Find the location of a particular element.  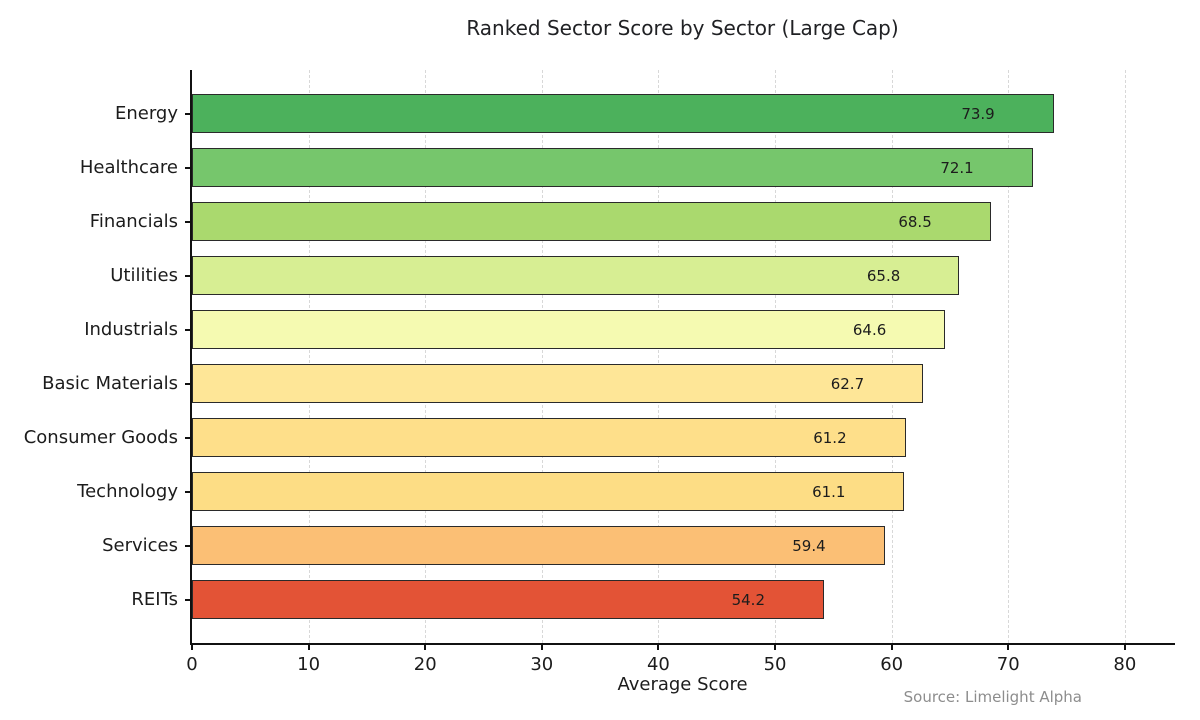

x-tick-label-30: 30 is located at coordinates (542, 664).